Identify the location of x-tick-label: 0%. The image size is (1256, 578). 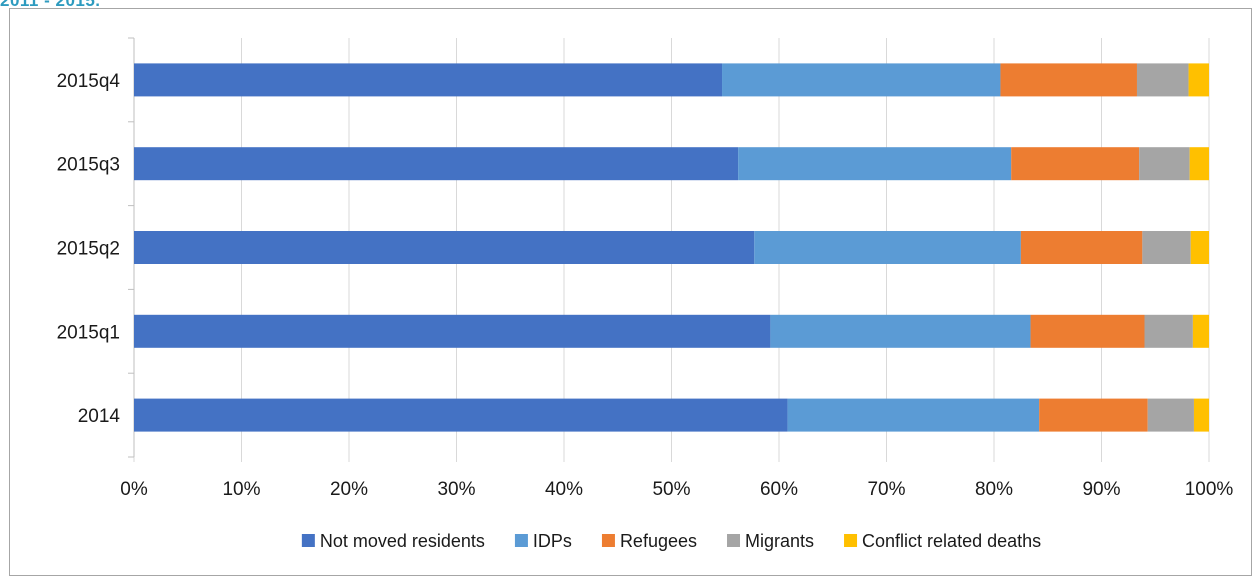
(134, 489).